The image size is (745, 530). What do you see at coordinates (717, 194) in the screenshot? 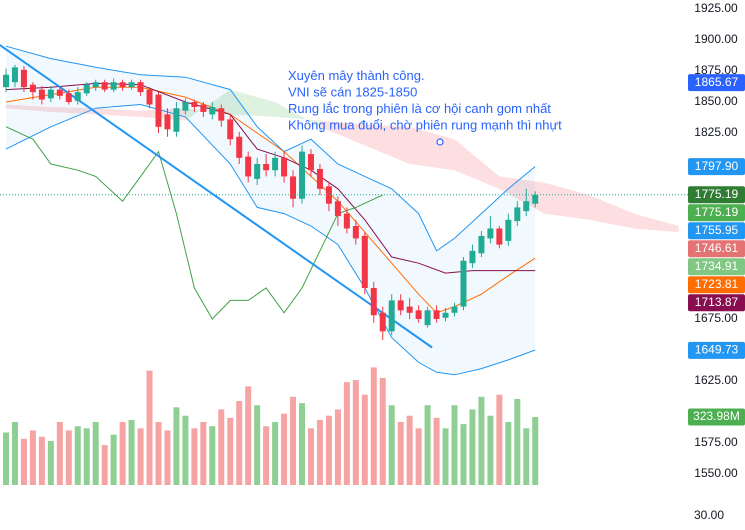
I see `price-label: 1775.19` at bounding box center [717, 194].